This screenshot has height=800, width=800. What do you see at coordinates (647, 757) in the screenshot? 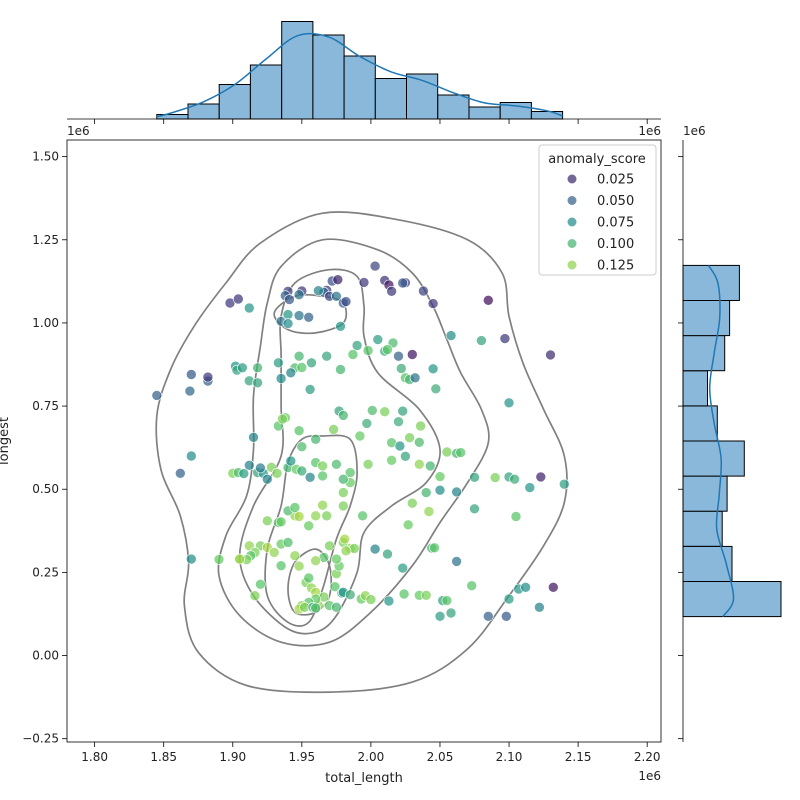
I see `x-tick-label: 2.20` at bounding box center [647, 757].